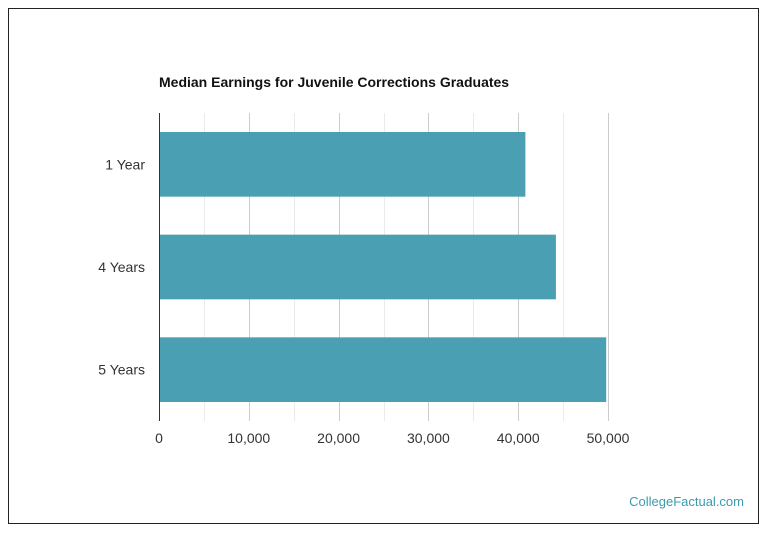  Describe the element at coordinates (125, 164) in the screenshot. I see `category-label: 1 Year` at that location.